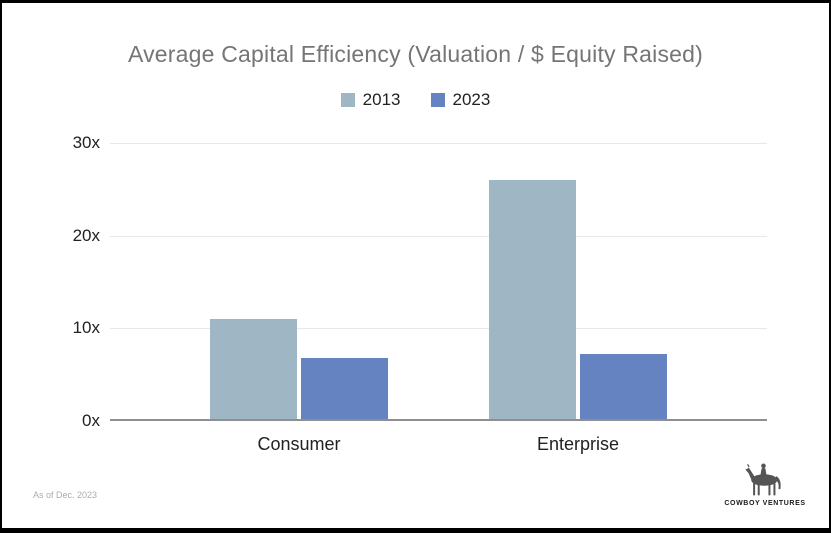 The image size is (831, 533). What do you see at coordinates (381, 99) in the screenshot?
I see `legend-label-2013: 2013` at bounding box center [381, 99].